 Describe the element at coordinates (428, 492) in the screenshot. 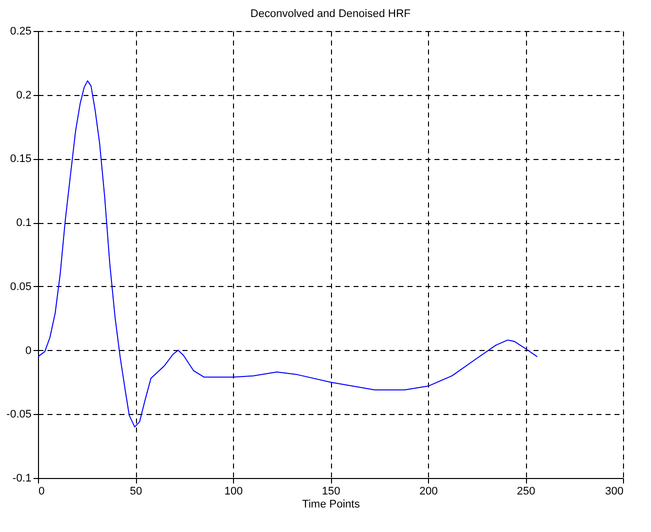

I see `x-tick-label: 200` at that location.